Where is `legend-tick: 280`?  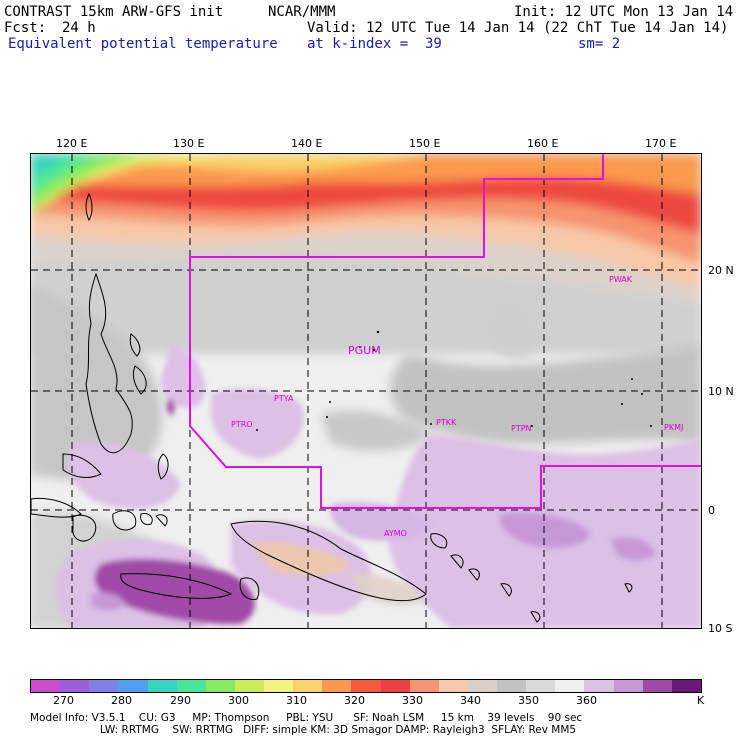 legend-tick: 280 is located at coordinates (121, 700).